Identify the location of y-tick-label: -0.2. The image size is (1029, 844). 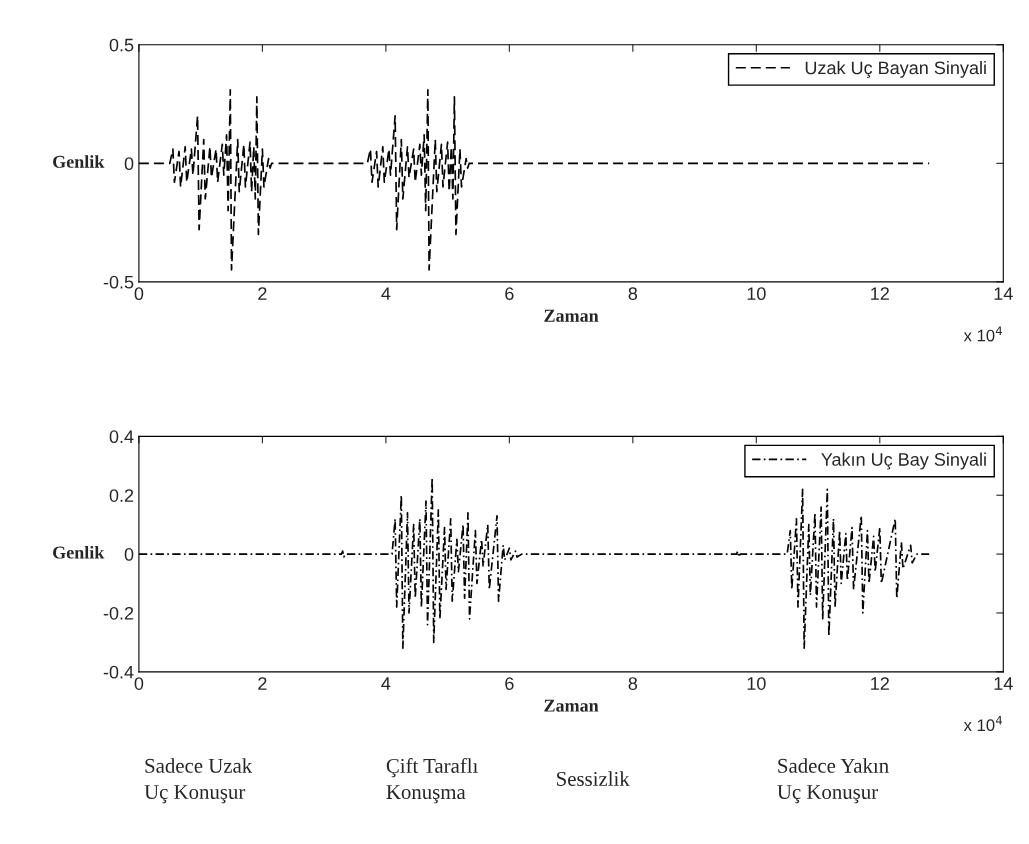
(118, 613).